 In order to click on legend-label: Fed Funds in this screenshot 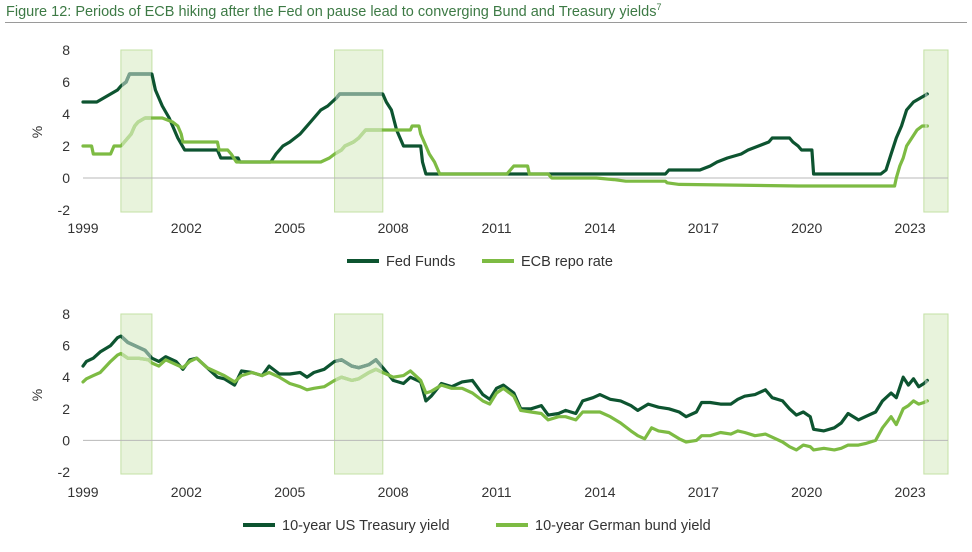, I will do `click(420, 262)`.